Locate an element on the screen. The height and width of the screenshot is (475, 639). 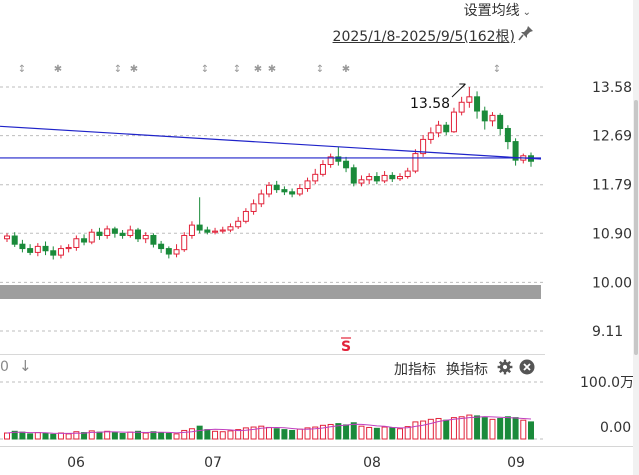
price-axis-label: 9.11 is located at coordinates (607, 332).